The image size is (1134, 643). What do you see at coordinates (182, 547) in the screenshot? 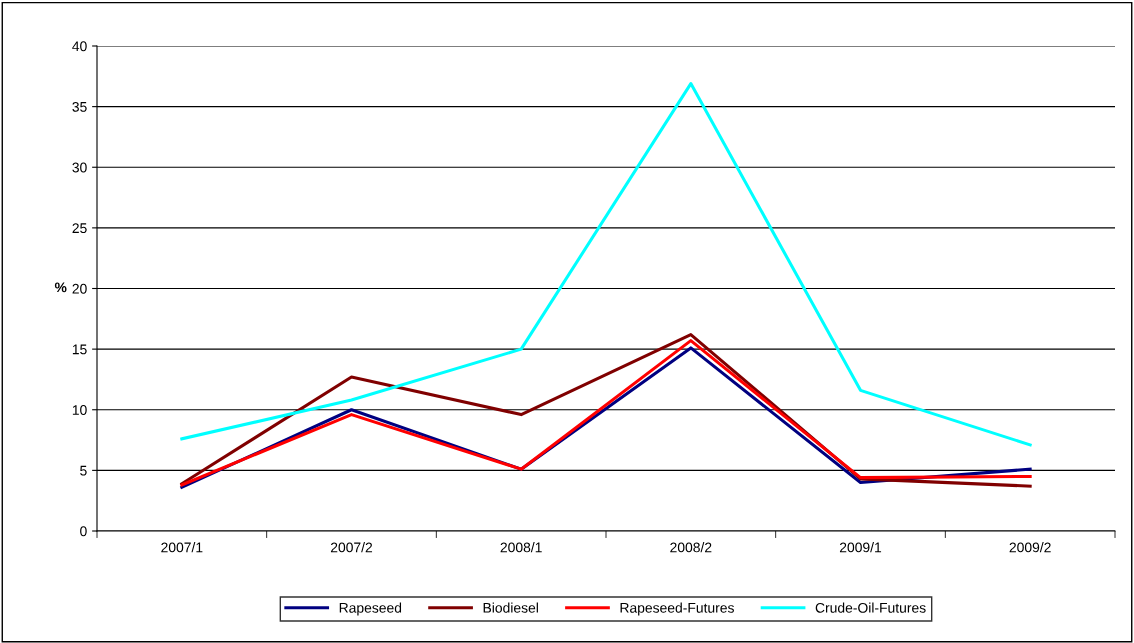
I see `x-tick-label: 2007/1` at bounding box center [182, 547].